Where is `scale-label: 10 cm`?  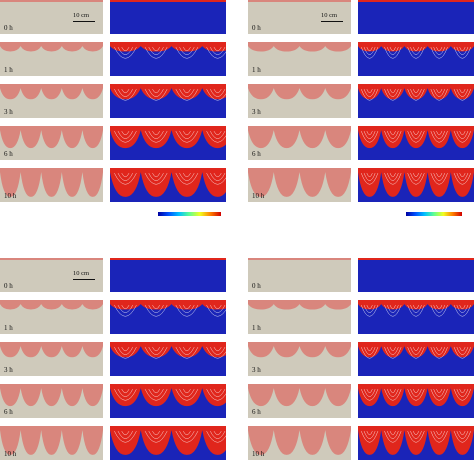
scale-label: 10 cm is located at coordinates (81, 15).